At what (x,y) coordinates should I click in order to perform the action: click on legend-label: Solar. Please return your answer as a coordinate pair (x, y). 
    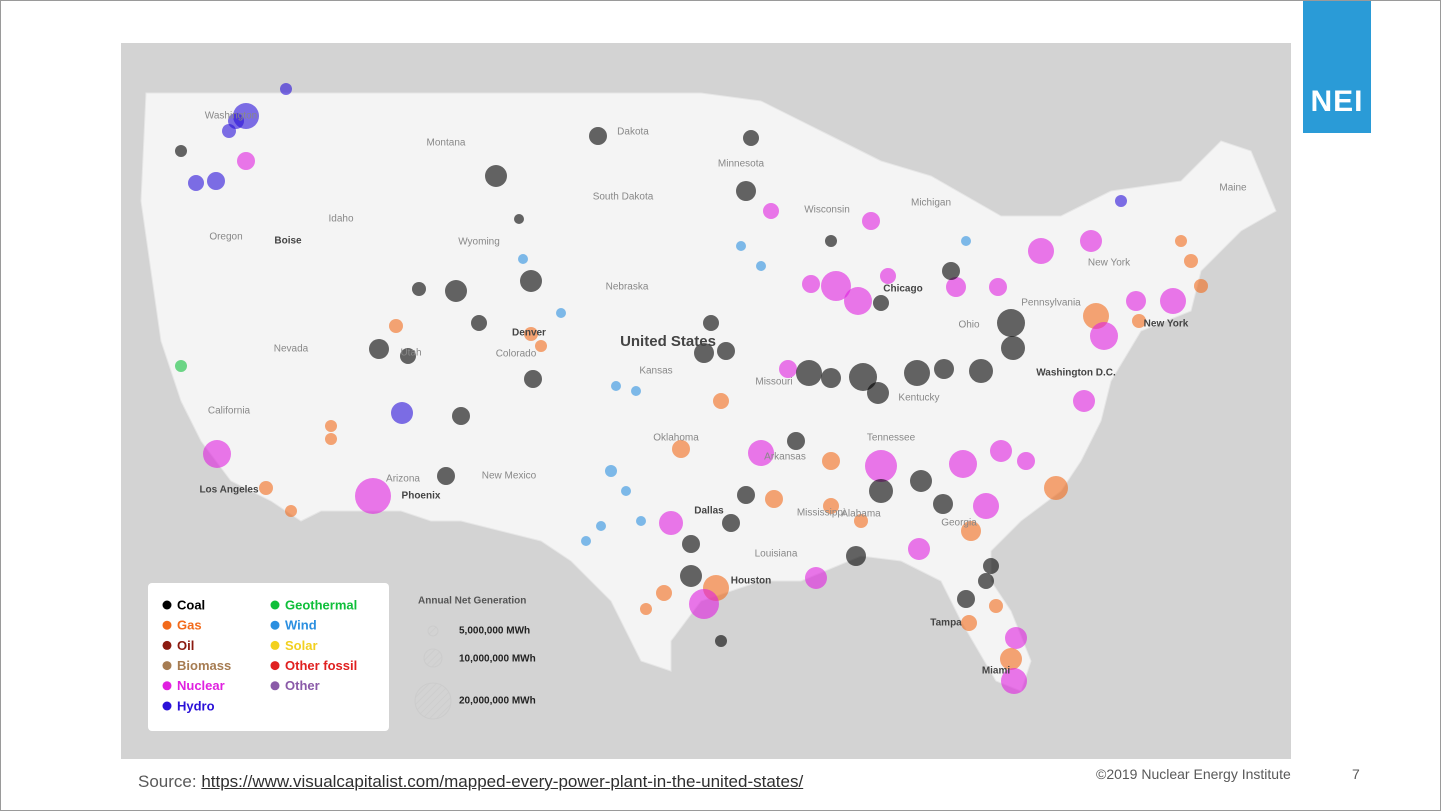
    Looking at the image, I should click on (301, 645).